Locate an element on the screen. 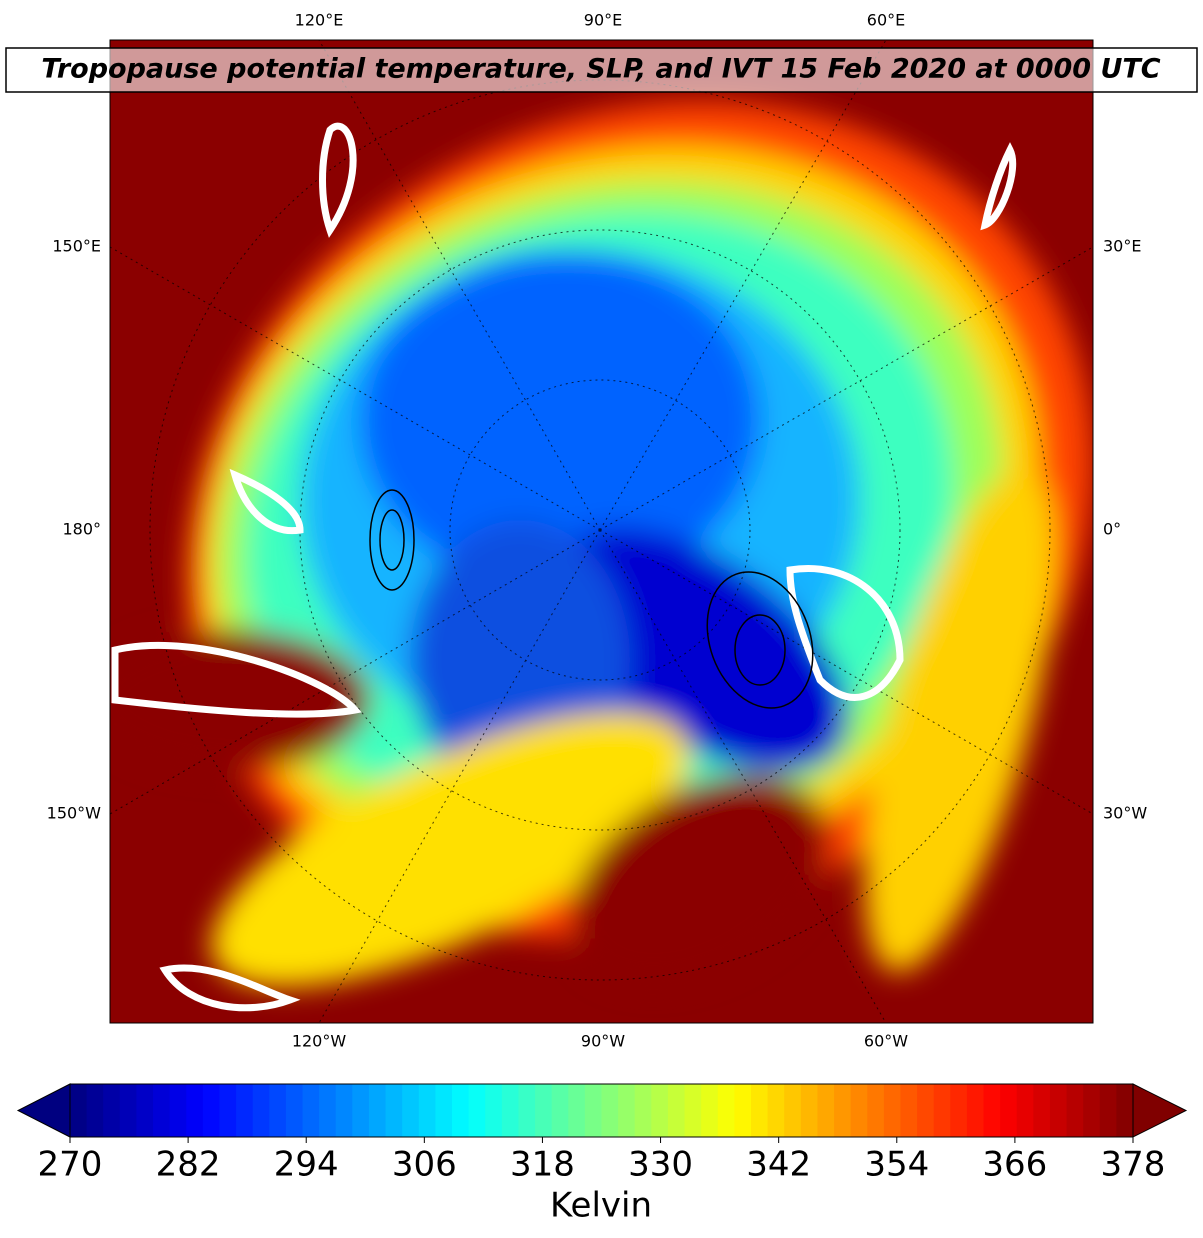 The image size is (1203, 1238). lon-label: 150°W is located at coordinates (74, 813).